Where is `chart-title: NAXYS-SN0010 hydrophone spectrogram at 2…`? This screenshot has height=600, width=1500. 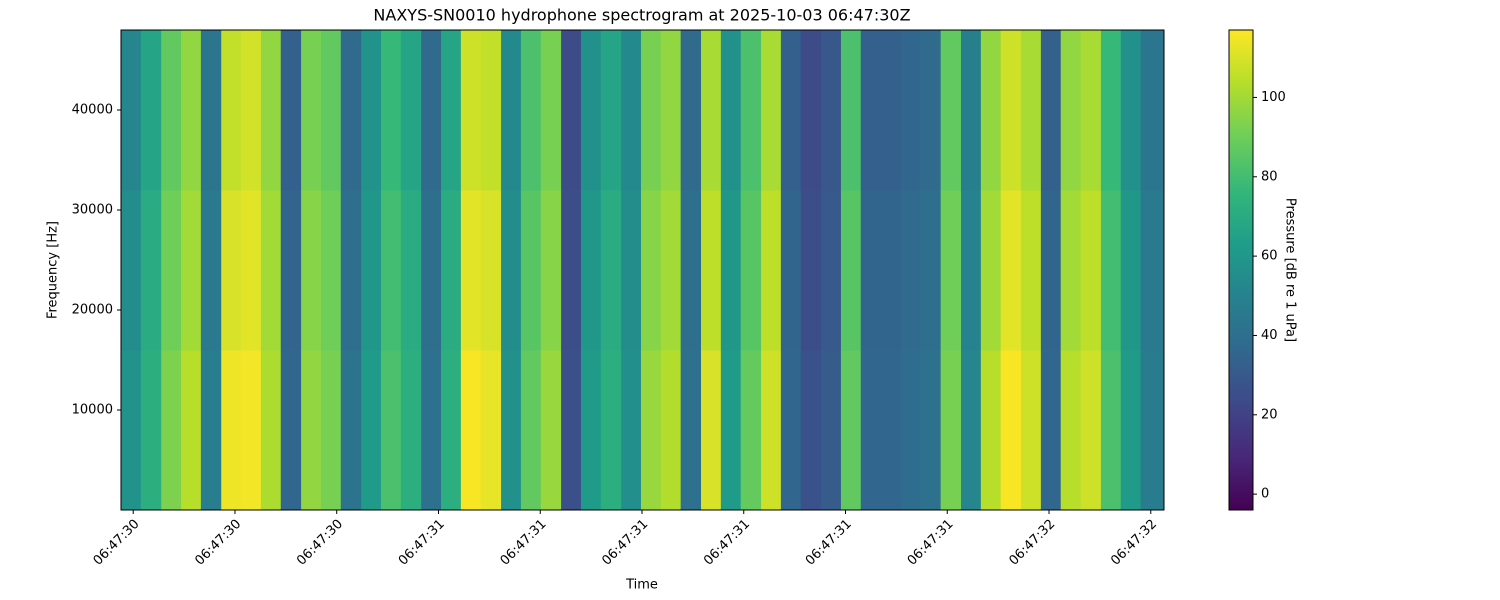
chart-title: NAXYS-SN0010 hydrophone spectrogram at 2… is located at coordinates (641, 15).